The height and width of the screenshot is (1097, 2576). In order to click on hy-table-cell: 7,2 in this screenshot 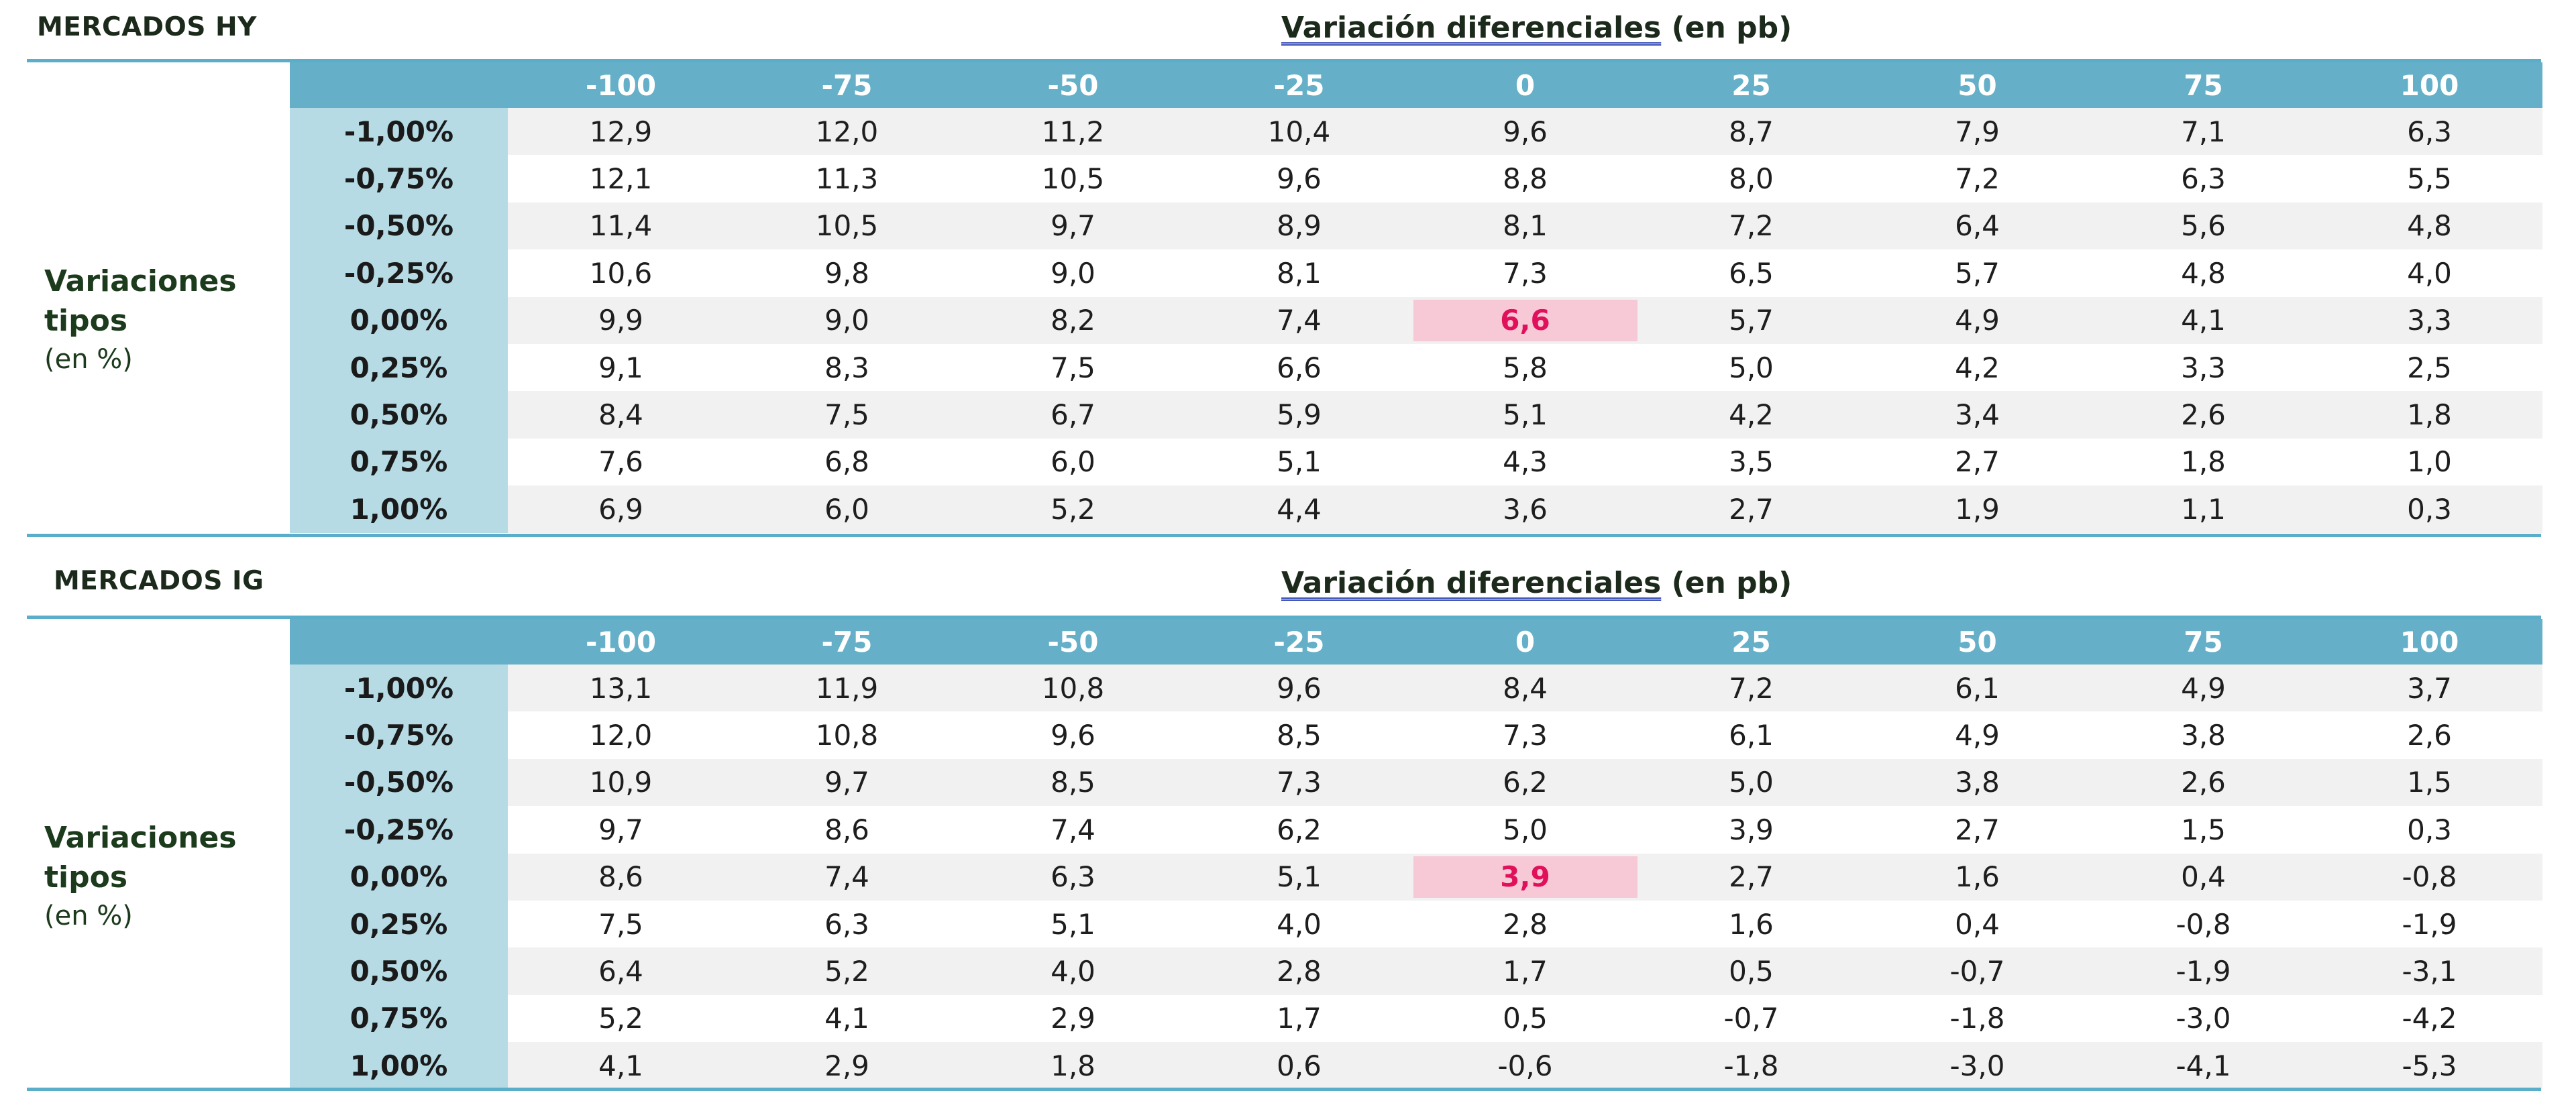, I will do `click(1751, 226)`.